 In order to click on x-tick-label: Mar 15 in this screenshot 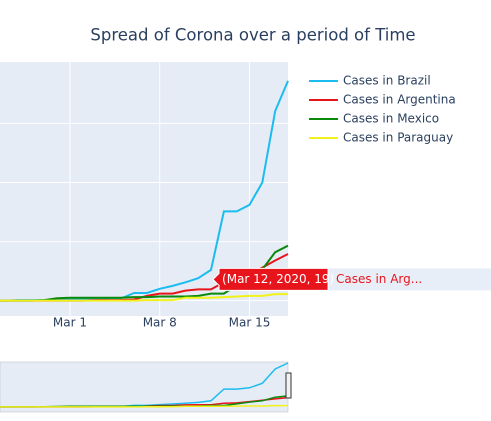, I will do `click(250, 323)`.